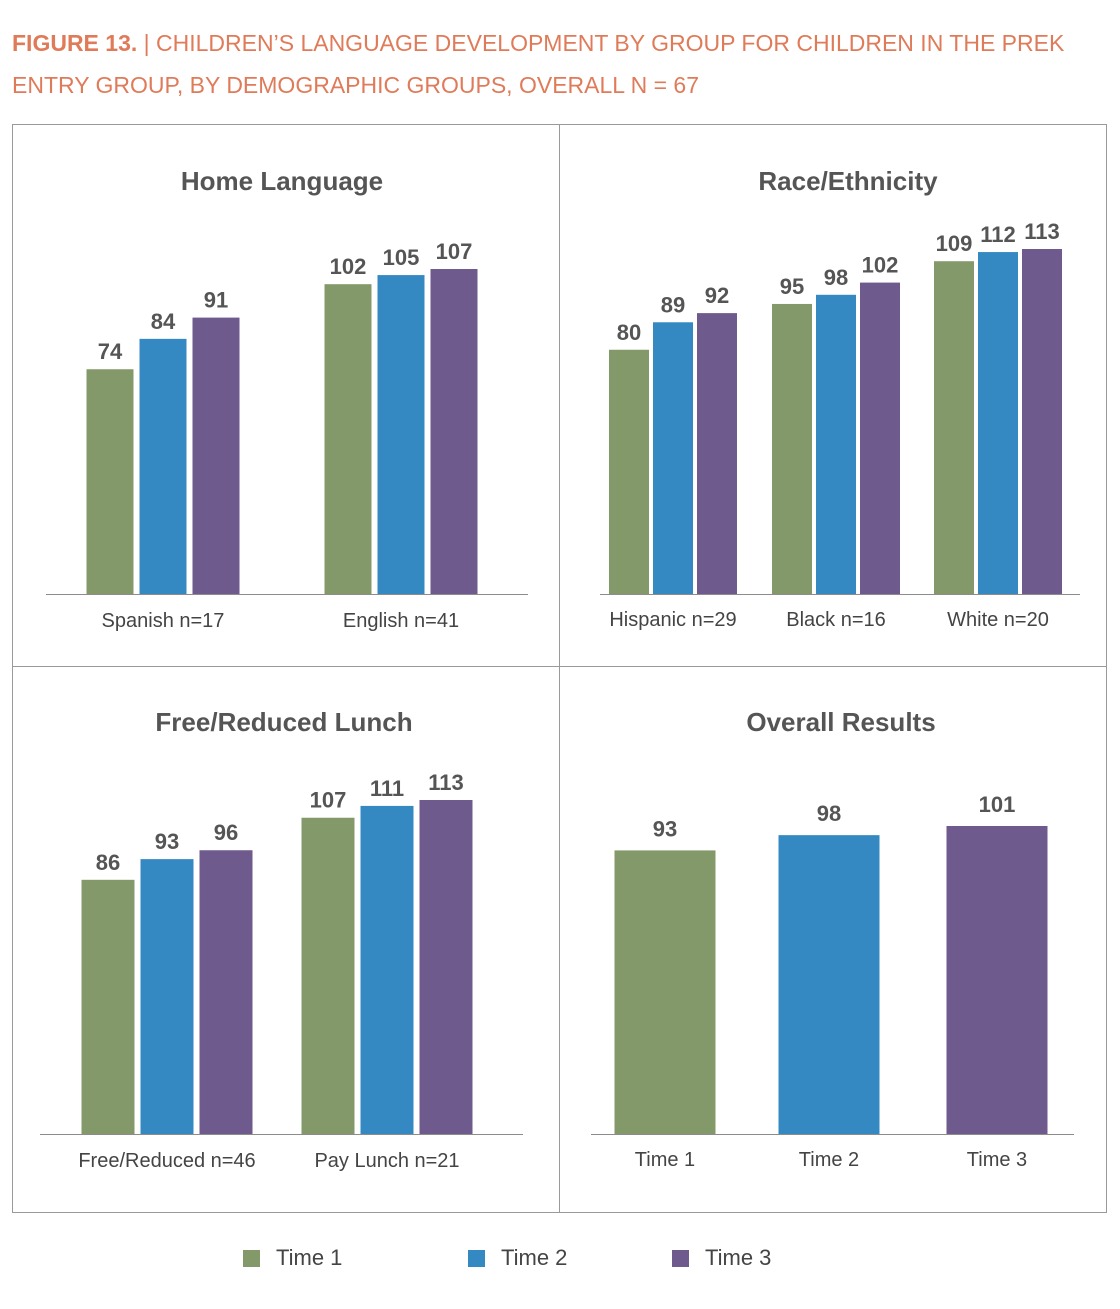 Image resolution: width=1120 pixels, height=1309 pixels. What do you see at coordinates (328, 800) in the screenshot?
I see `data-label-pay-lunch-n-21-time-1: 107` at bounding box center [328, 800].